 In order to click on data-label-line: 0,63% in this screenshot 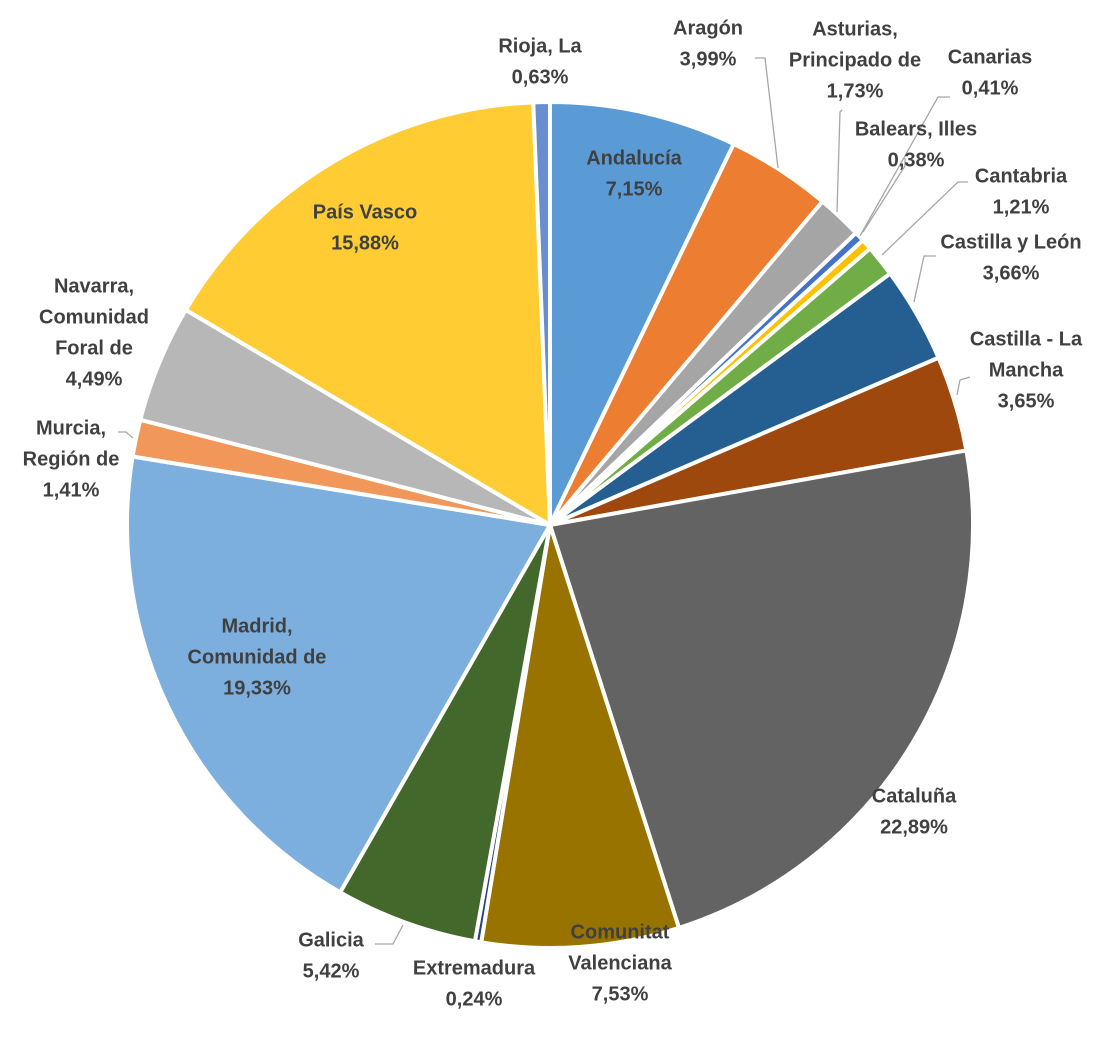, I will do `click(540, 77)`.